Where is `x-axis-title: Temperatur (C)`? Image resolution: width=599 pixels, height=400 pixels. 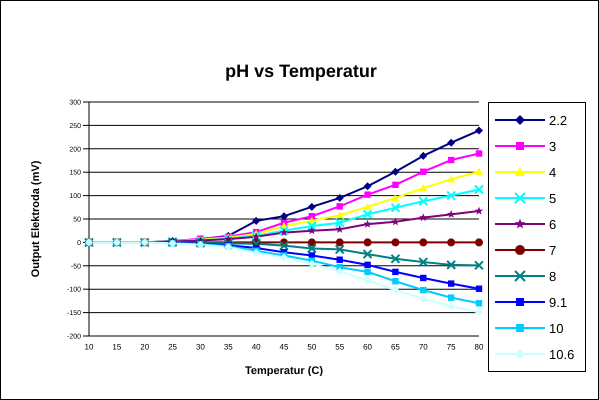
x-axis-title: Temperatur (C) is located at coordinates (284, 371).